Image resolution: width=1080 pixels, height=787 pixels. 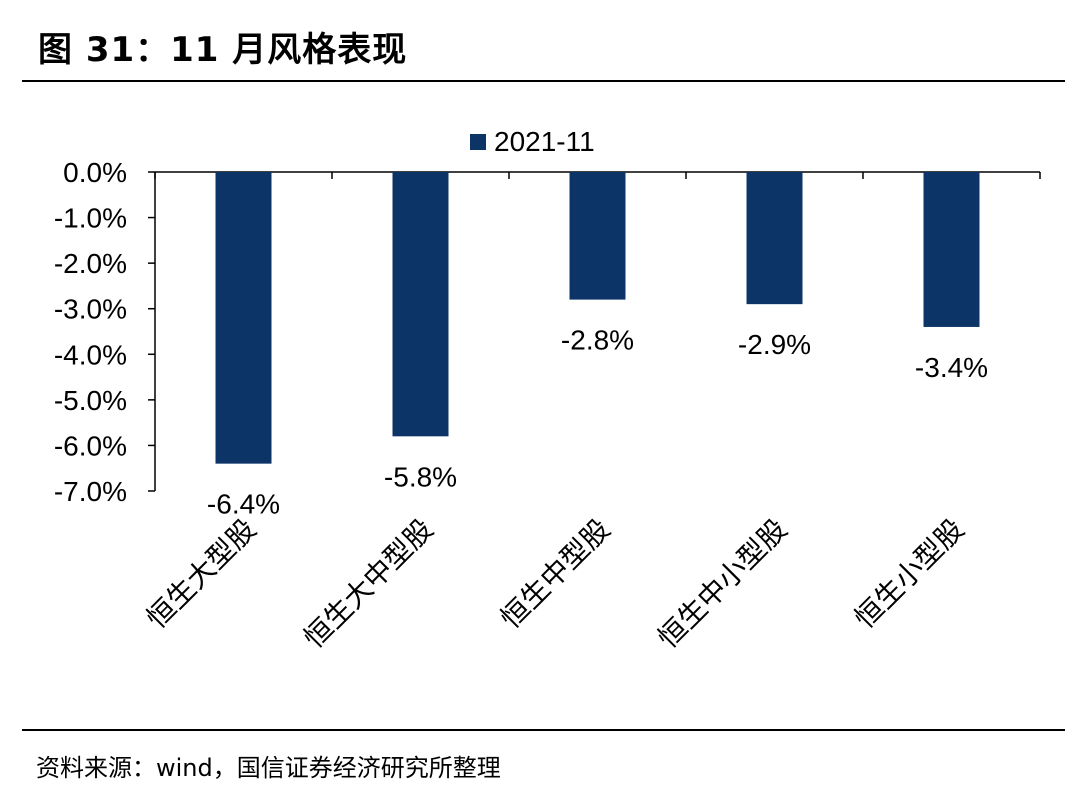 What do you see at coordinates (951, 367) in the screenshot?
I see `data-label: -3.4%` at bounding box center [951, 367].